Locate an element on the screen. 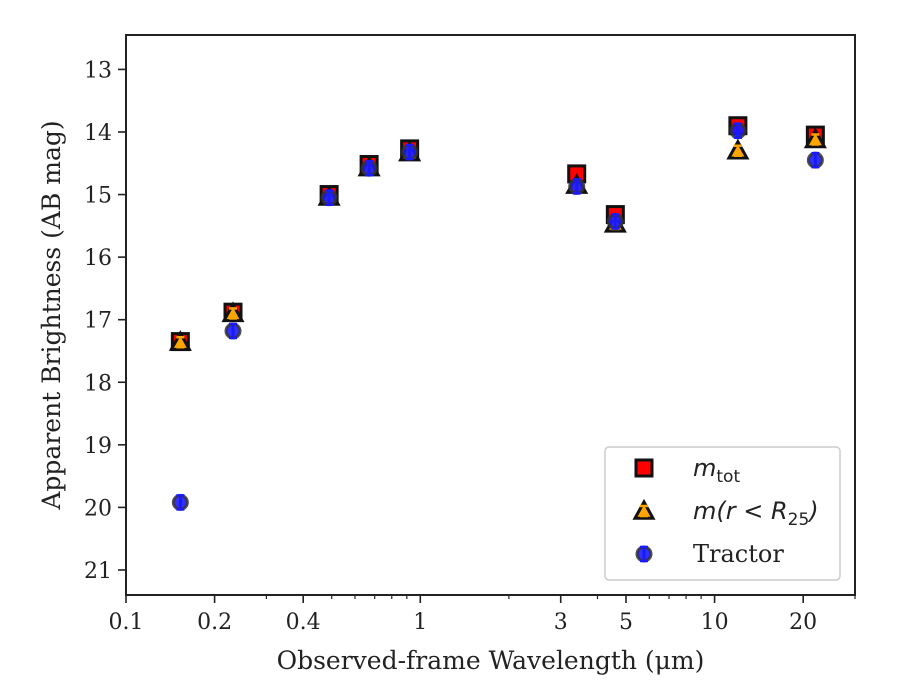 This screenshot has height=700, width=900. y-tick-label: 19 is located at coordinates (98, 446).